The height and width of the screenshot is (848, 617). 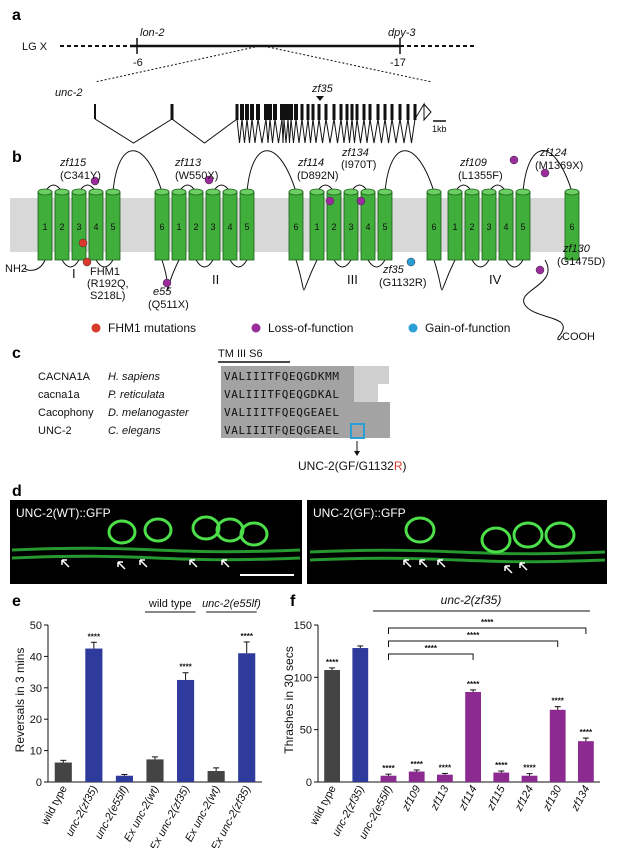 What do you see at coordinates (34, 265) in the screenshot?
I see `n-terminus` at bounding box center [34, 265].